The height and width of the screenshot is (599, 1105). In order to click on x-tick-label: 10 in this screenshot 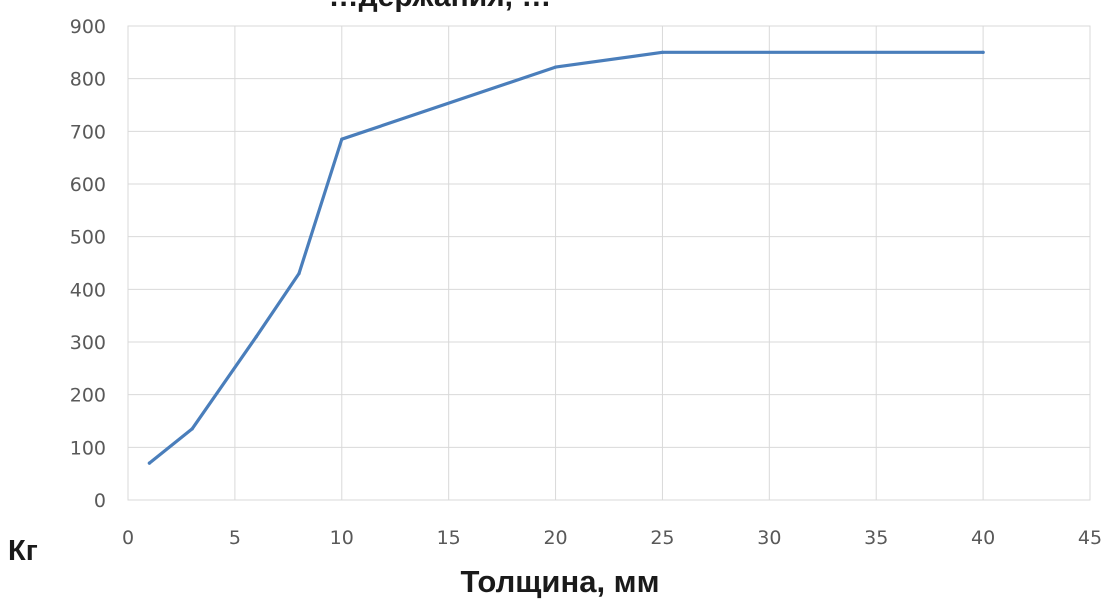, I will do `click(342, 538)`.